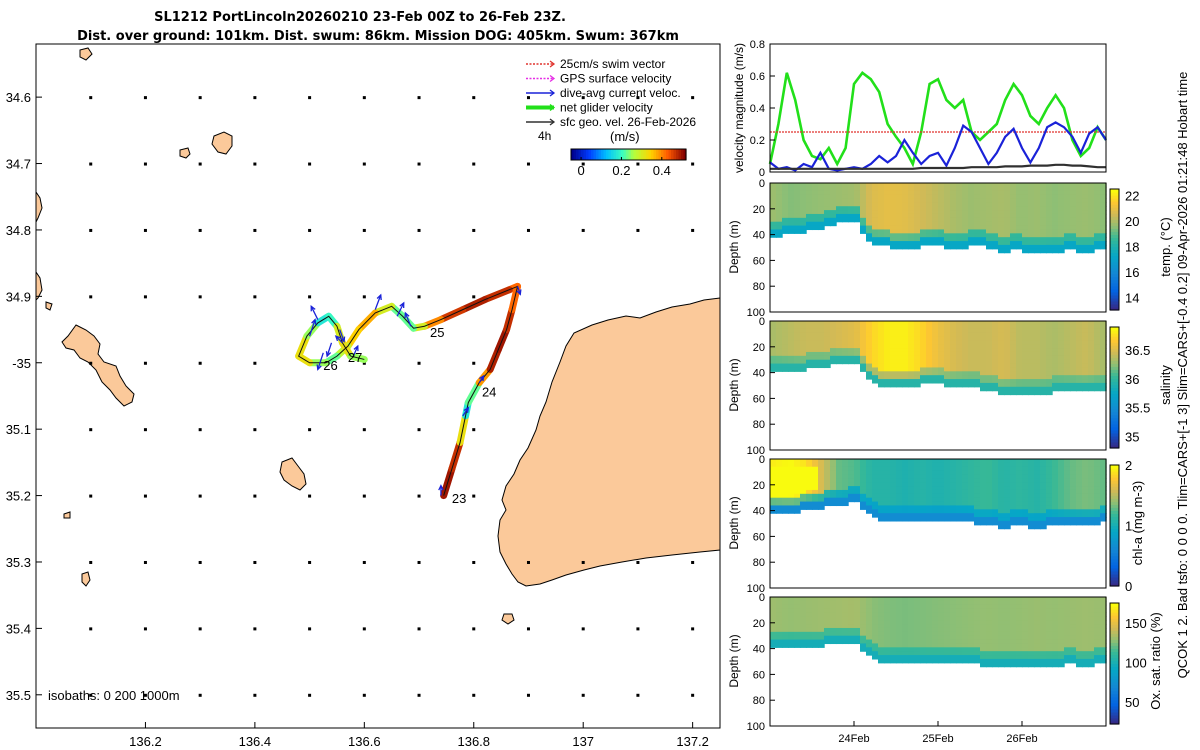 The height and width of the screenshot is (750, 1200). Describe the element at coordinates (938, 733) in the screenshot. I see `time-x-ticks: 24Feb 25Feb 26Feb` at that location.